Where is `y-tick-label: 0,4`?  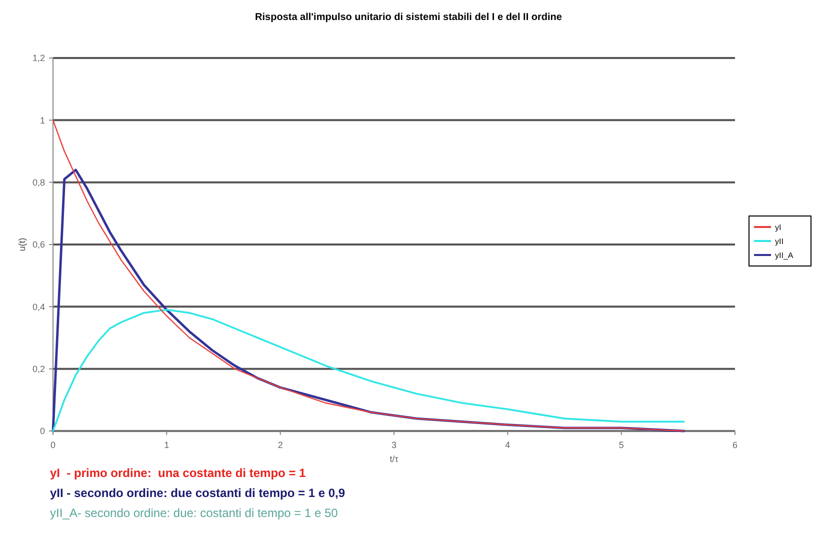 y-tick-label: 0,4 is located at coordinates (38, 307).